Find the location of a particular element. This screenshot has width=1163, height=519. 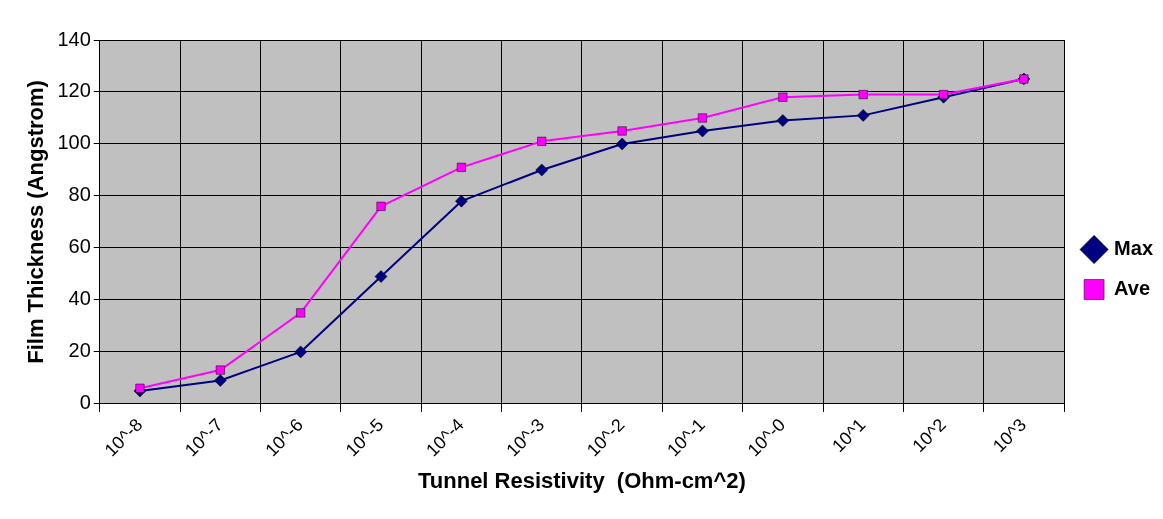

y-tick-label: 100 is located at coordinates (74, 142).